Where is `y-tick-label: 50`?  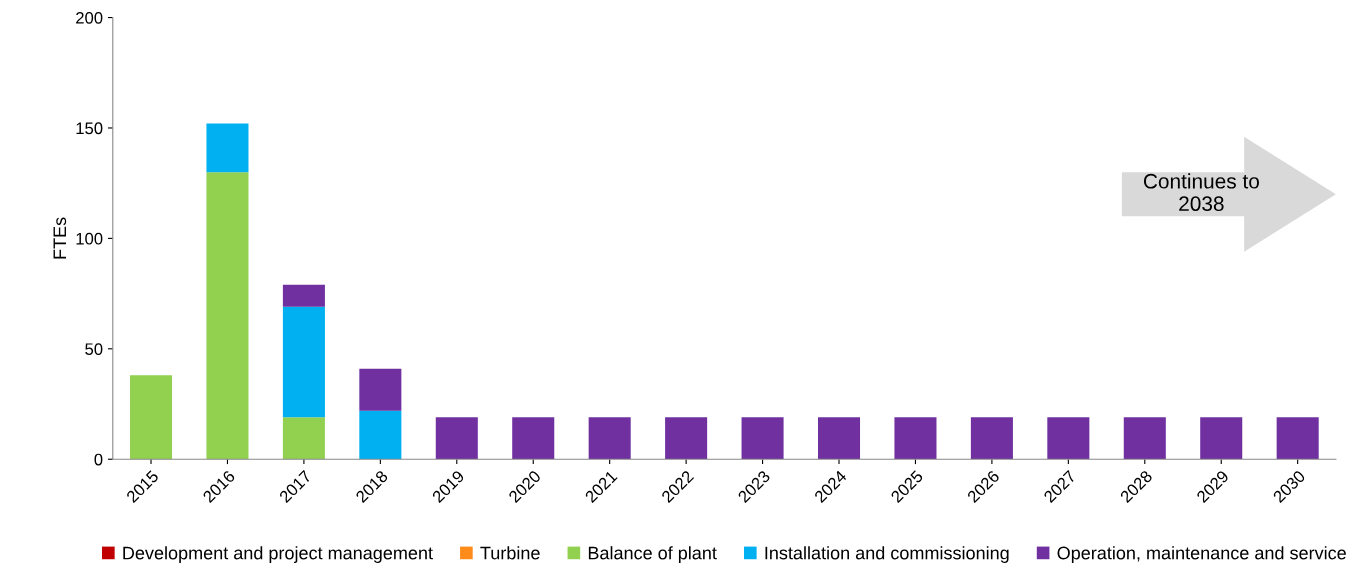
y-tick-label: 50 is located at coordinates (94, 349).